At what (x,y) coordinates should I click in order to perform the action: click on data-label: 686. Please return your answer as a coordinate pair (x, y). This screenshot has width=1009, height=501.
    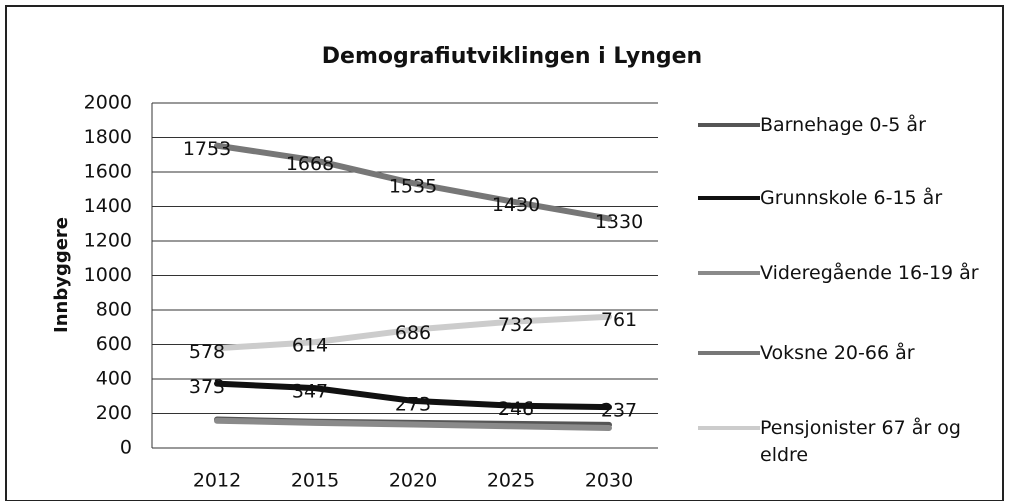
    Looking at the image, I should click on (413, 333).